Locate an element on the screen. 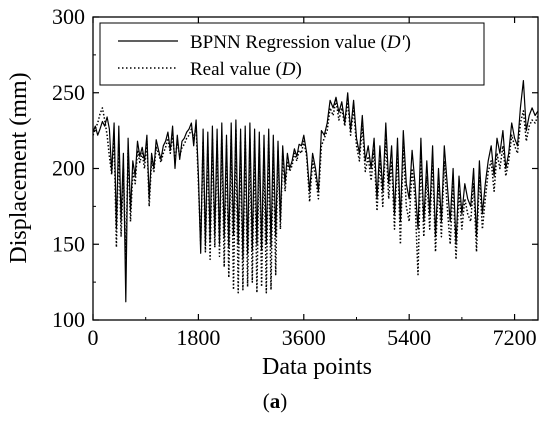 This screenshot has width=550, height=423. legend-label-real: Real value (D) is located at coordinates (246, 69).